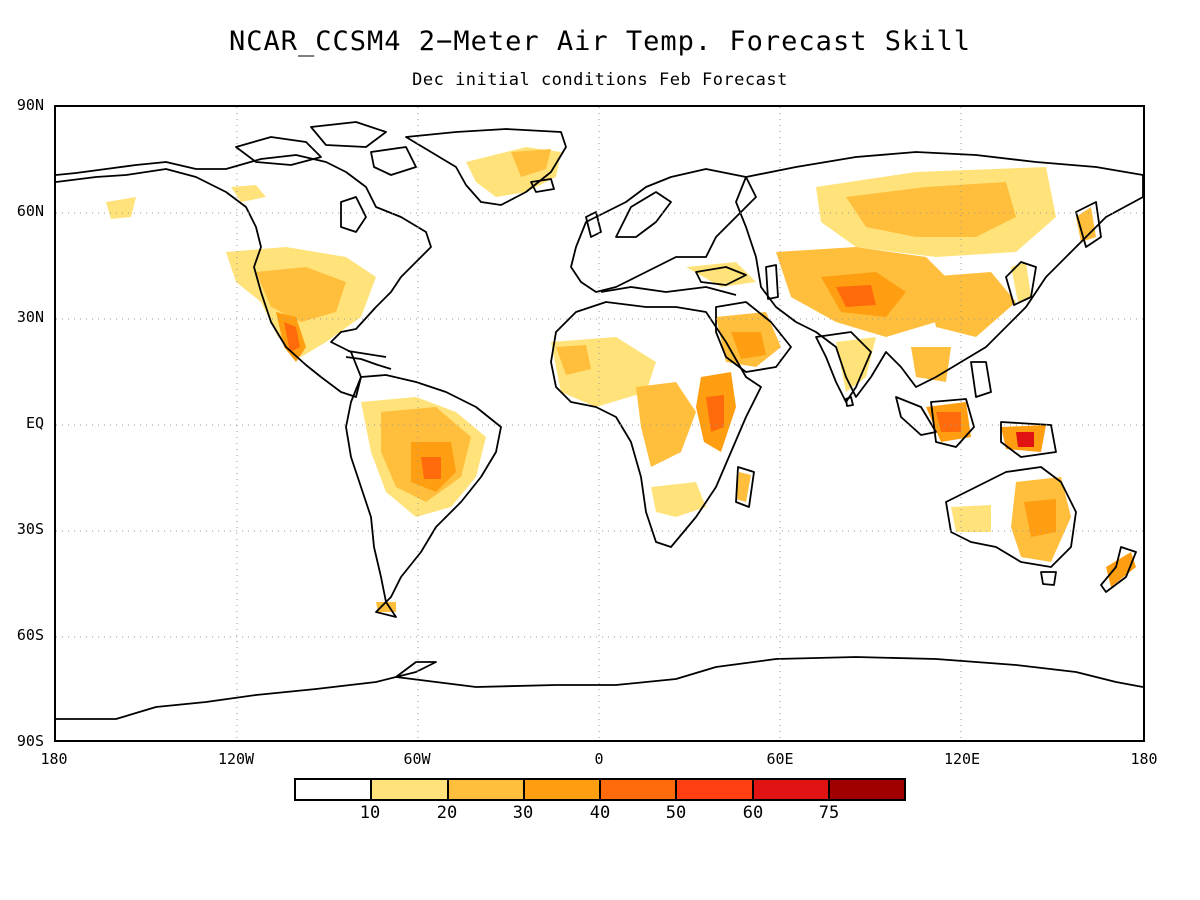 Image resolution: width=1200 pixels, height=900 pixels. I want to click on colorbar-label: 10, so click(370, 813).